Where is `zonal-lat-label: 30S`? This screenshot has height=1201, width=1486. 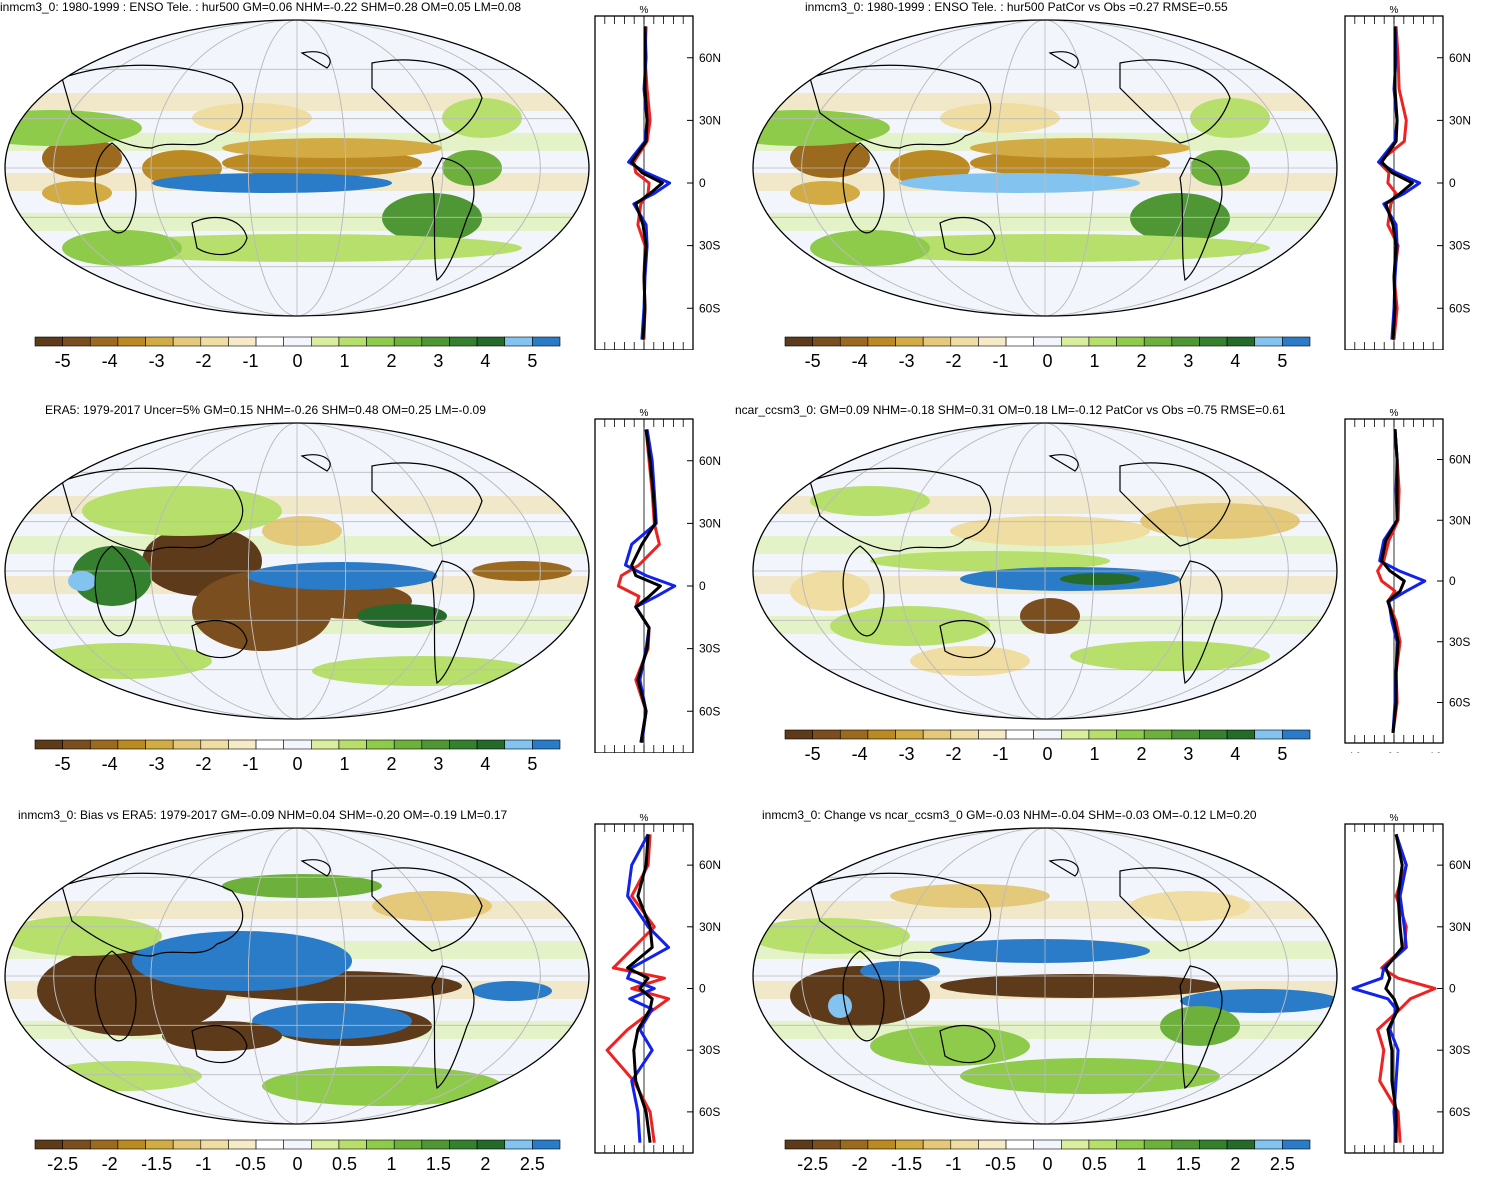
zonal-lat-label: 30S is located at coordinates (1459, 642).